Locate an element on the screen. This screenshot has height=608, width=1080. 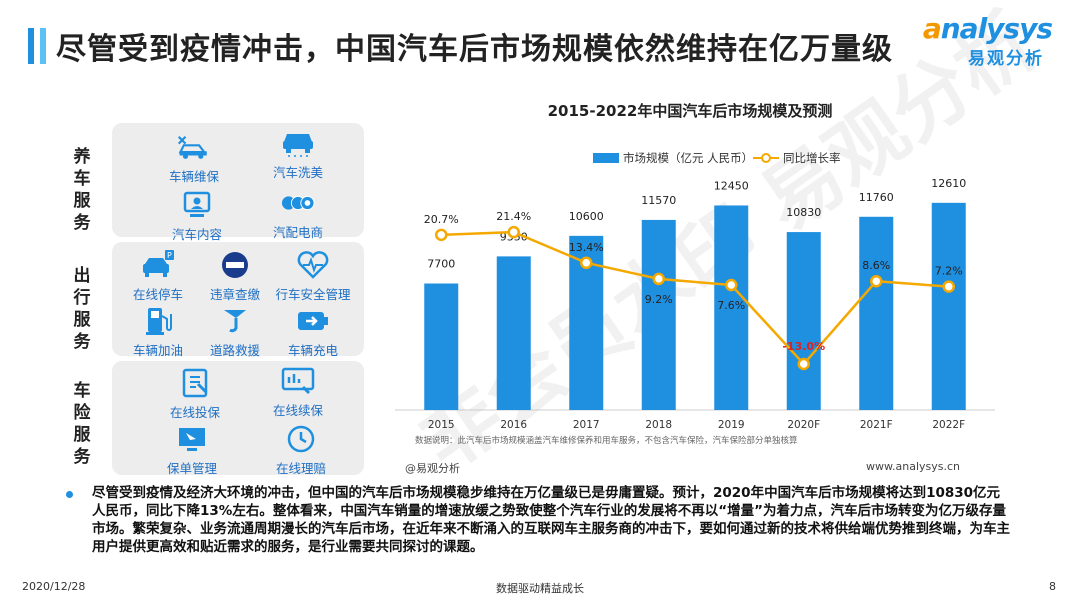
service-violation-payment: 违章查缴 is located at coordinates (235, 276).